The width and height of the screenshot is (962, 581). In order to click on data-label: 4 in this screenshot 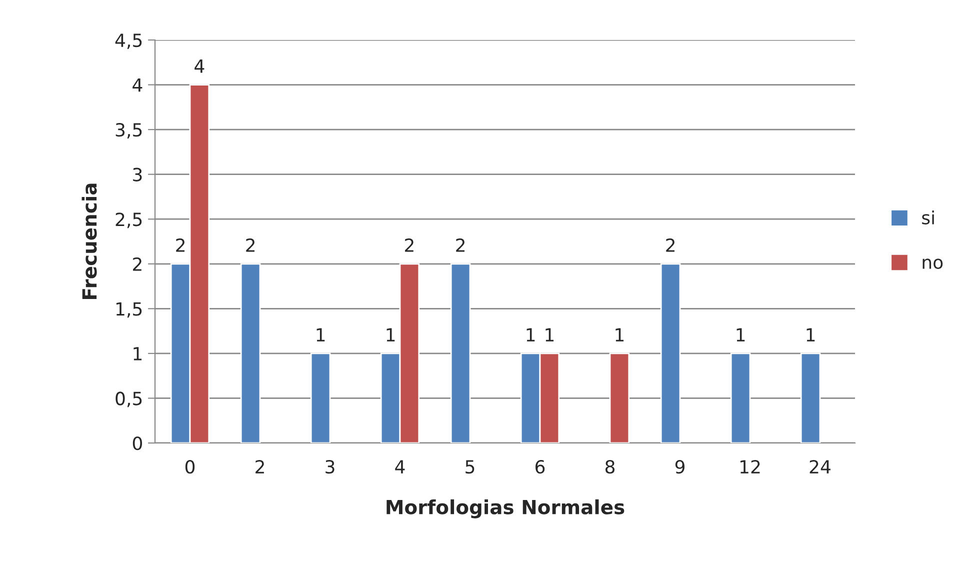, I will do `click(199, 66)`.